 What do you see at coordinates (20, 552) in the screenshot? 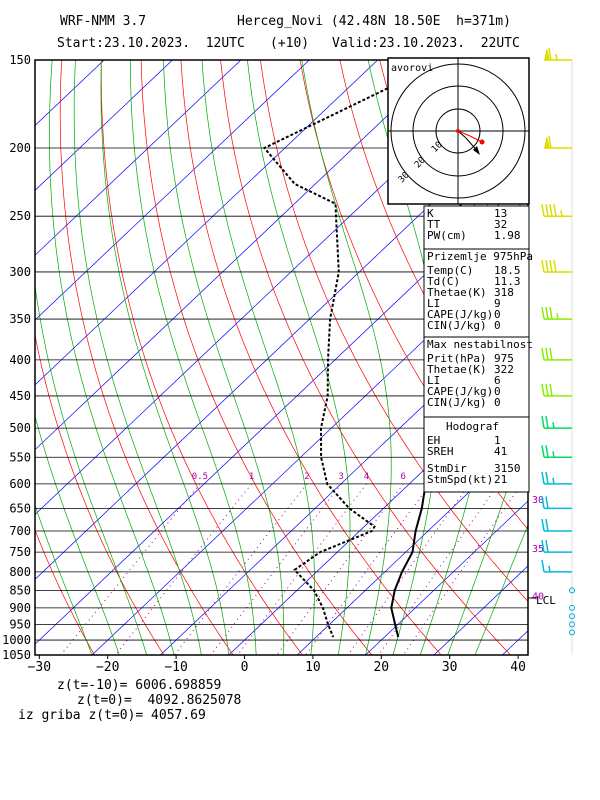
I see `pressure-tick-label: 750` at bounding box center [20, 552].